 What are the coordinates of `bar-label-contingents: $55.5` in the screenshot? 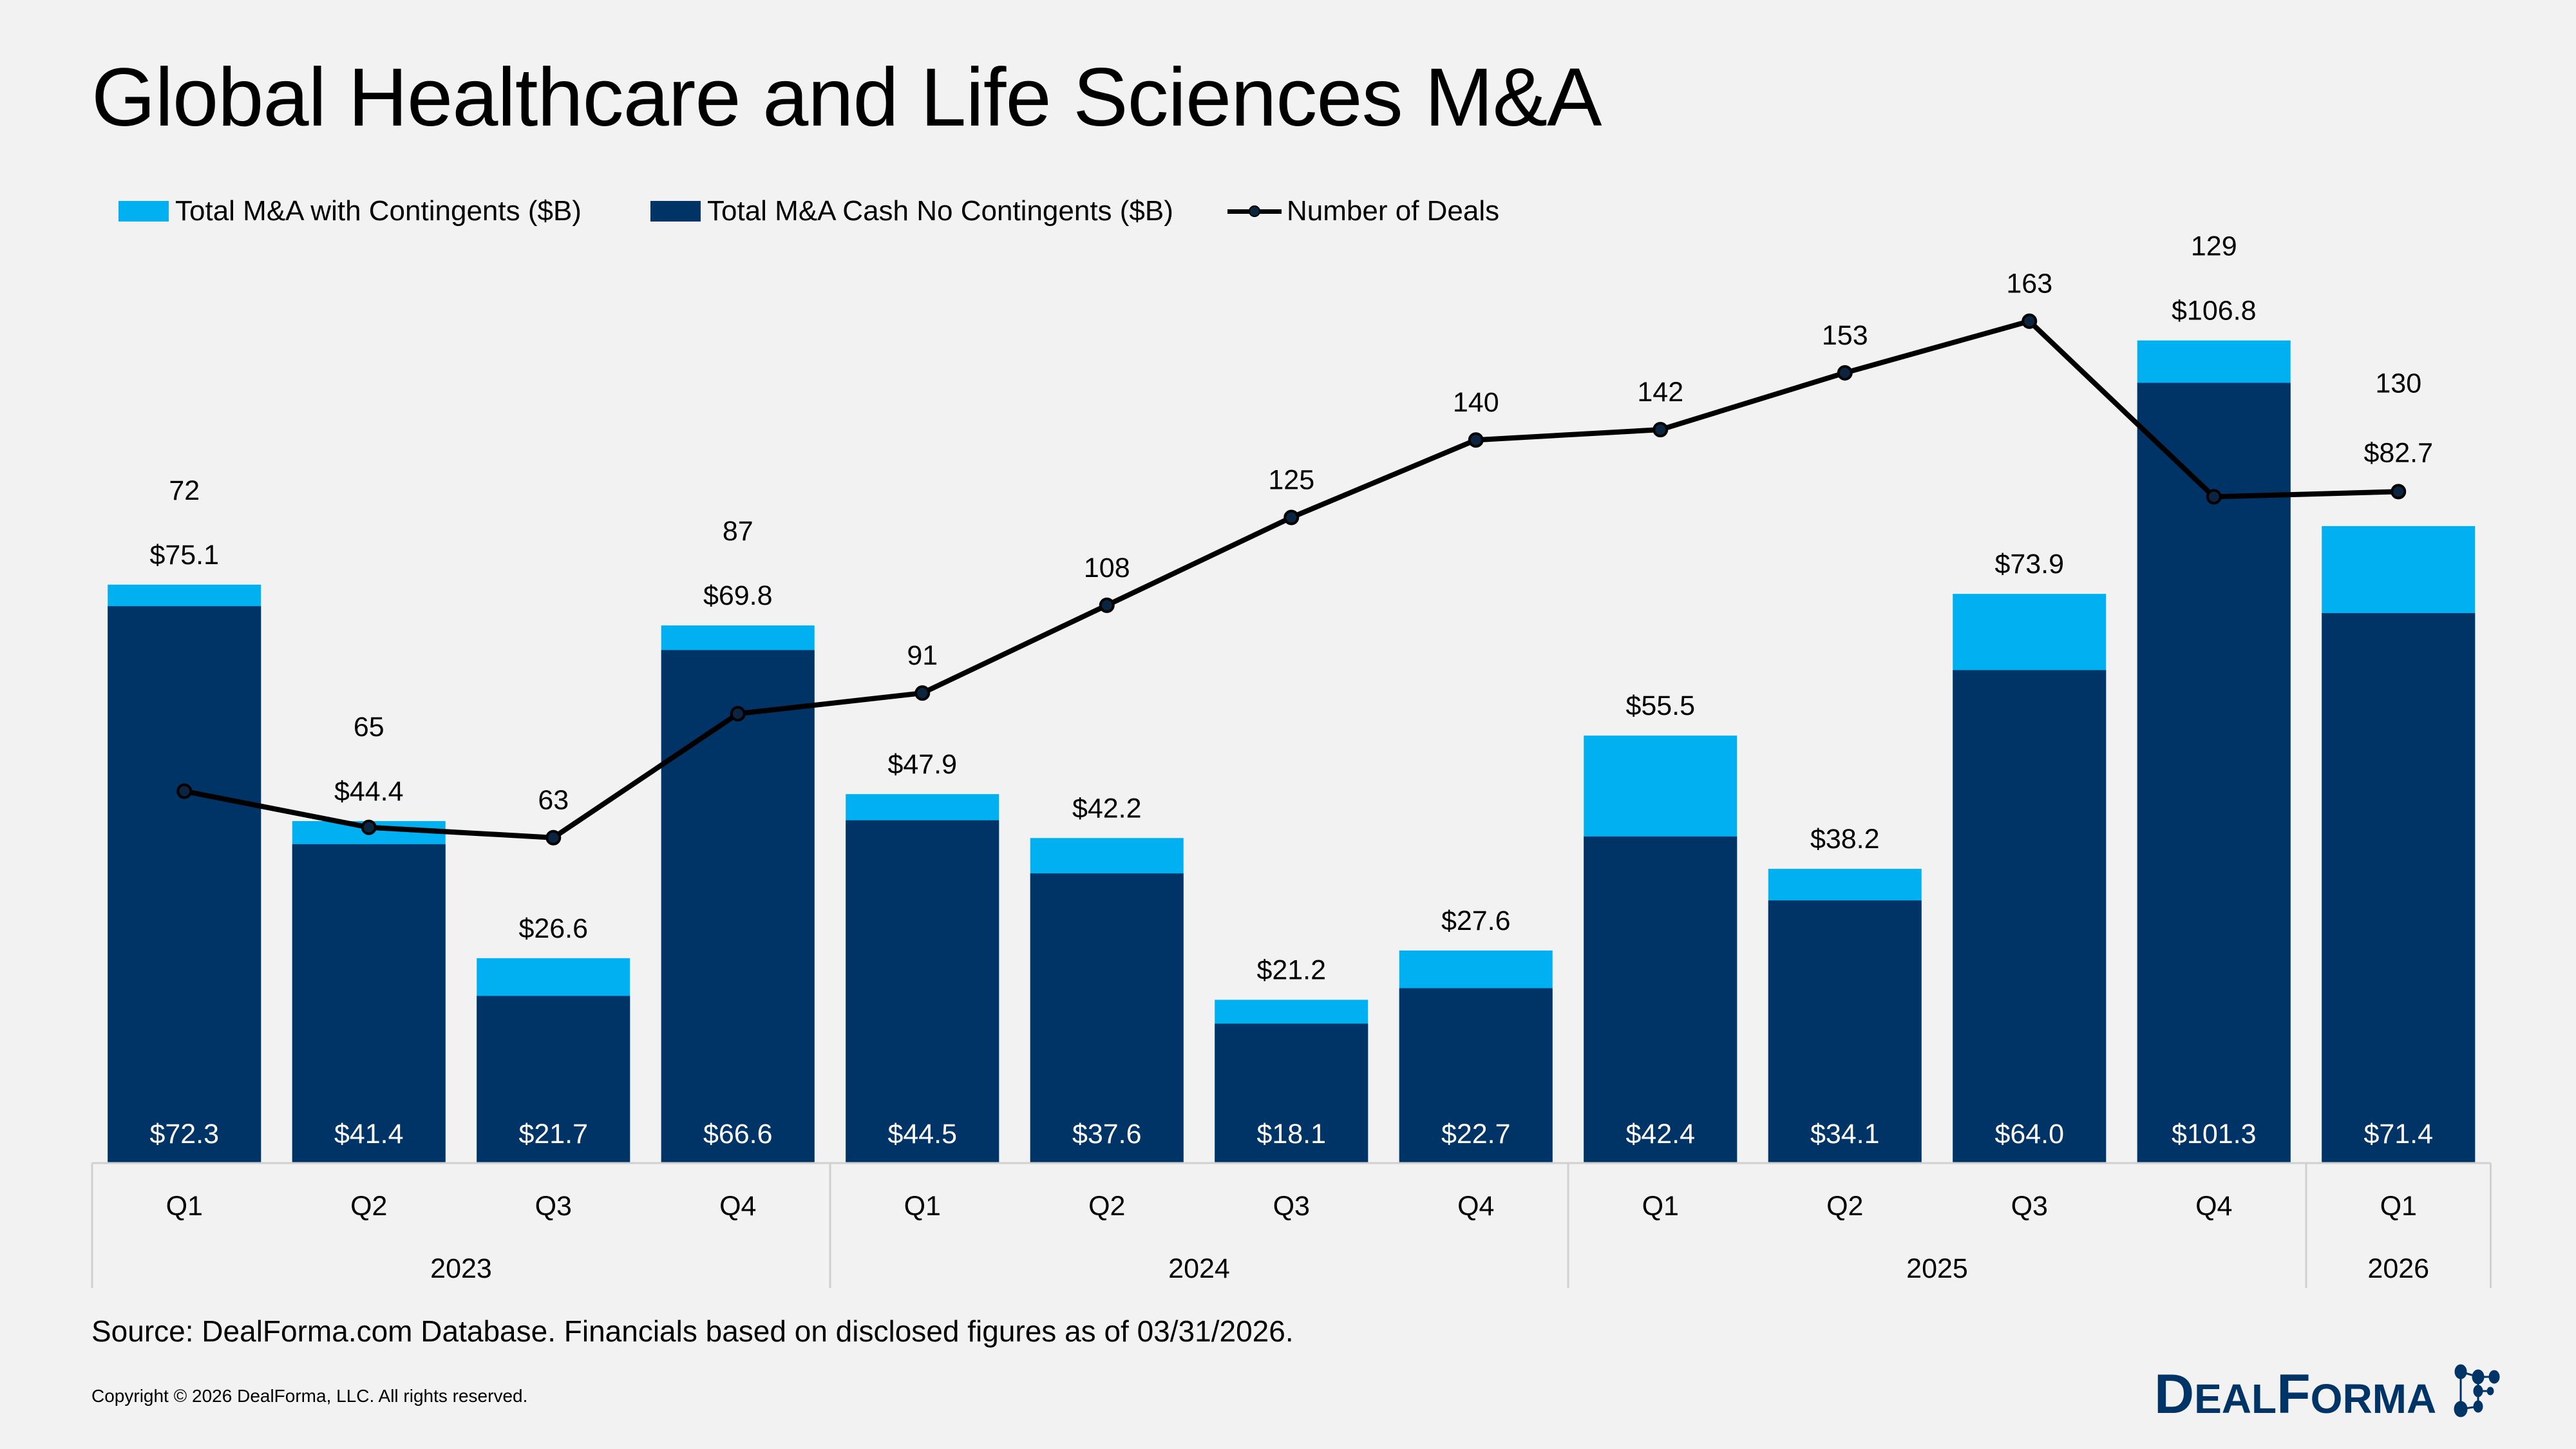 It's located at (1660, 706).